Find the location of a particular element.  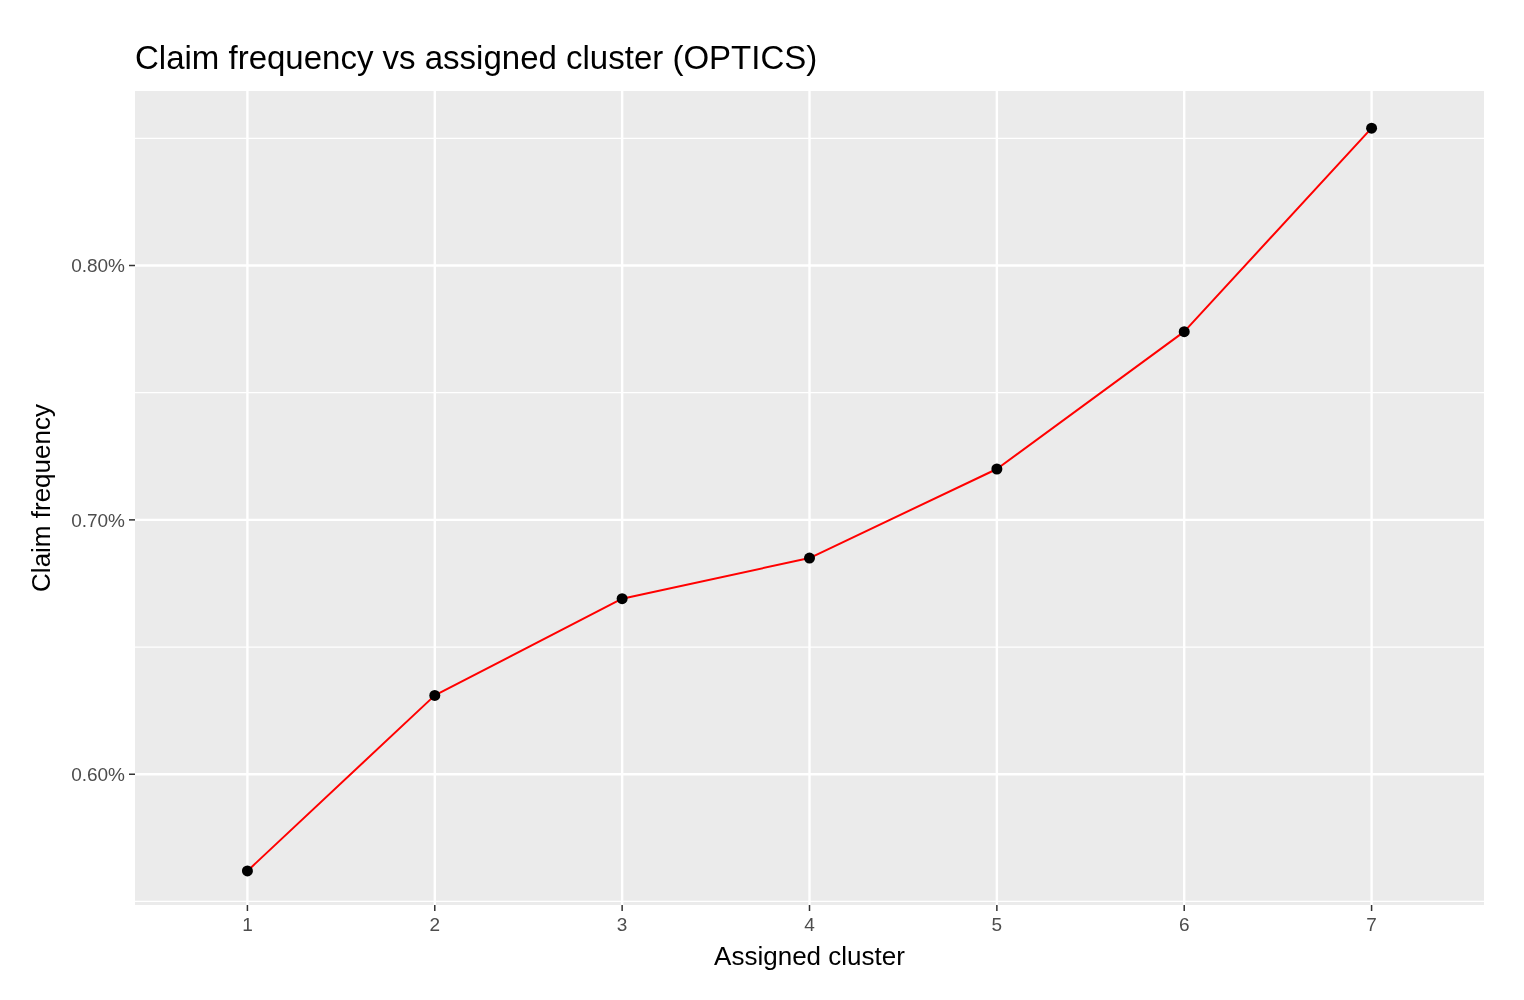

y-axis-title: Claim frequency is located at coordinates (41, 498).